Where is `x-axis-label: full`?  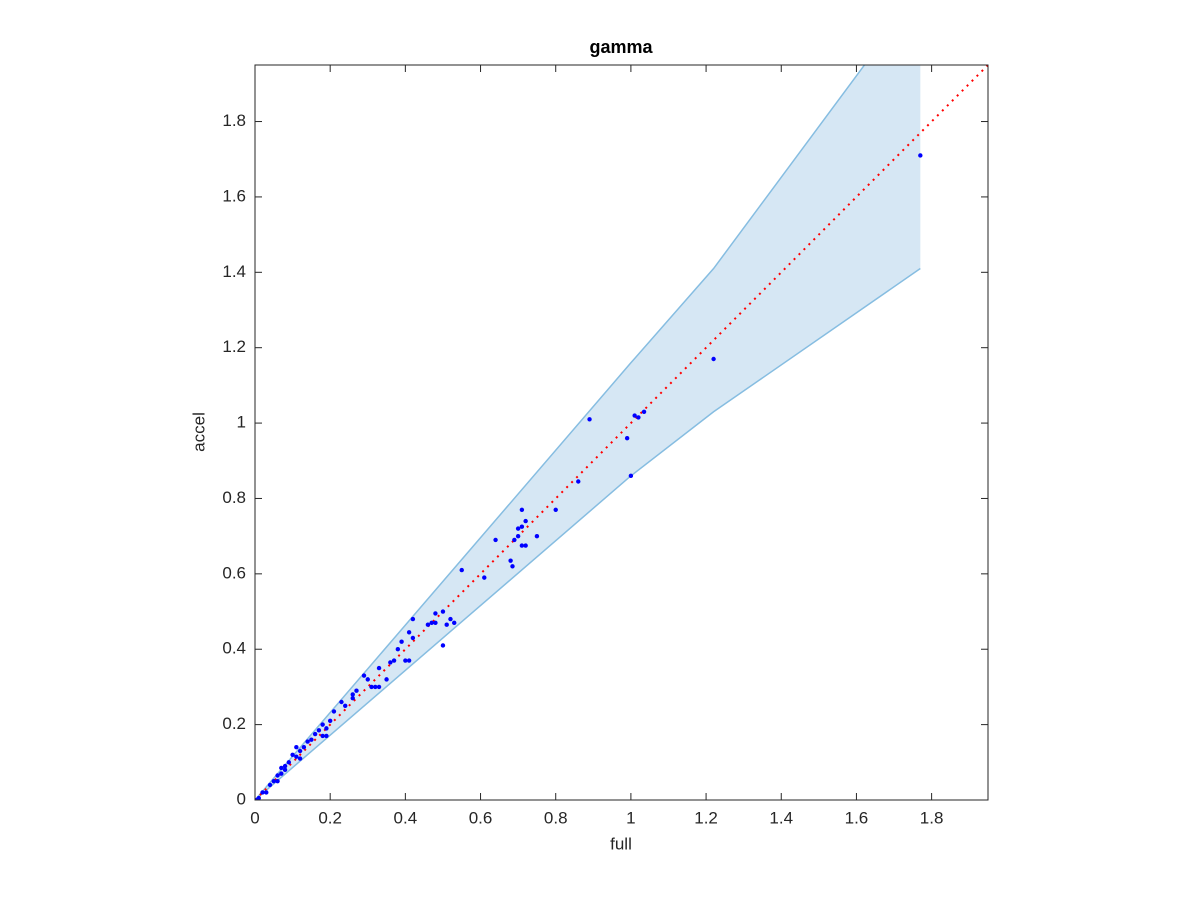 x-axis-label: full is located at coordinates (621, 843).